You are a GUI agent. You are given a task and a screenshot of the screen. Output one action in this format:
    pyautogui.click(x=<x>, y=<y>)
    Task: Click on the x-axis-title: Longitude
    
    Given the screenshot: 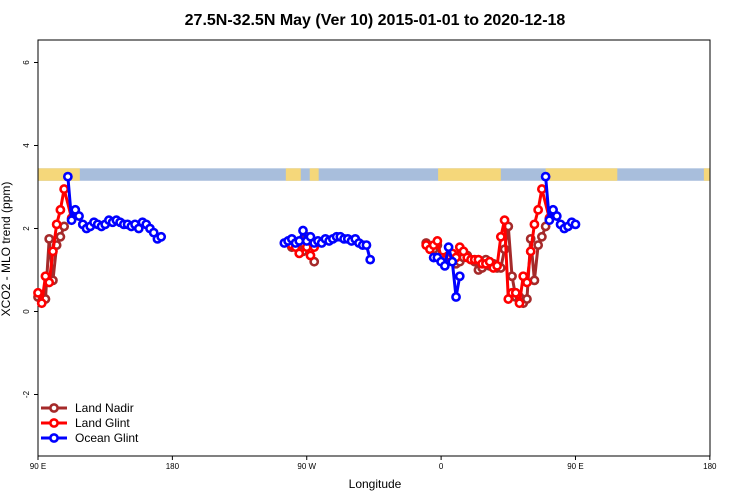 What is the action you would take?
    pyautogui.click(x=375, y=484)
    